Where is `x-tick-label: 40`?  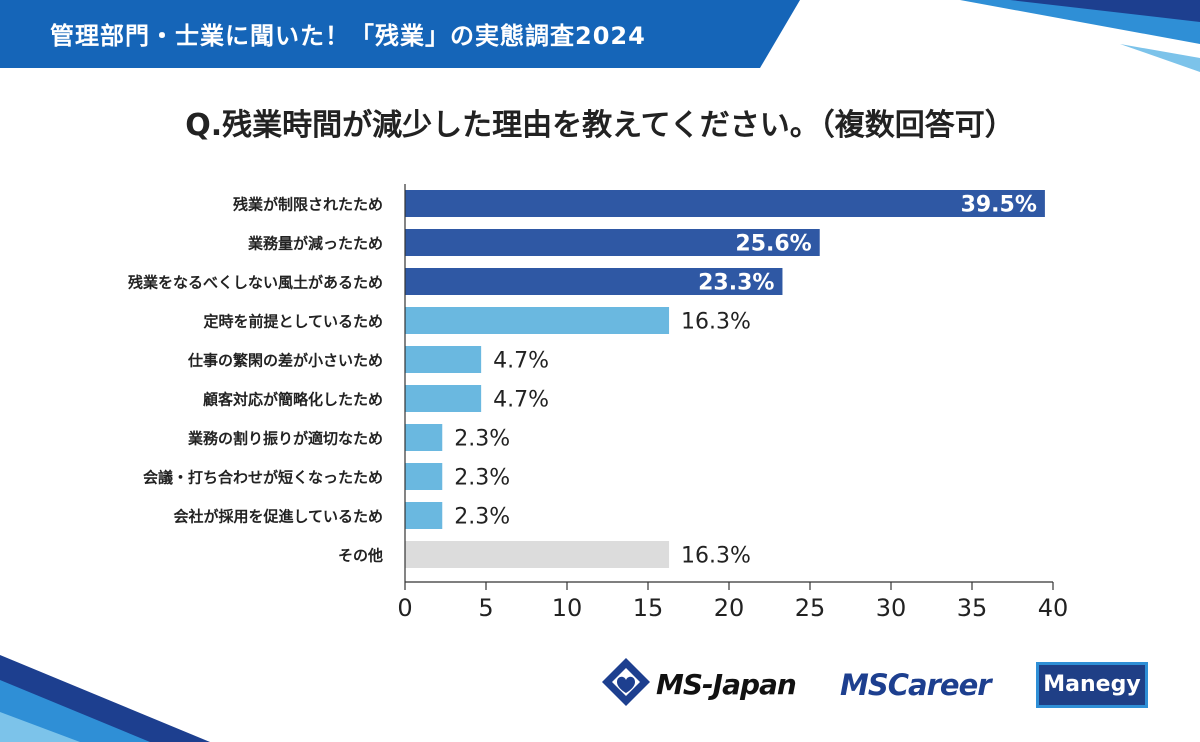
x-tick-label: 40 is located at coordinates (1053, 608).